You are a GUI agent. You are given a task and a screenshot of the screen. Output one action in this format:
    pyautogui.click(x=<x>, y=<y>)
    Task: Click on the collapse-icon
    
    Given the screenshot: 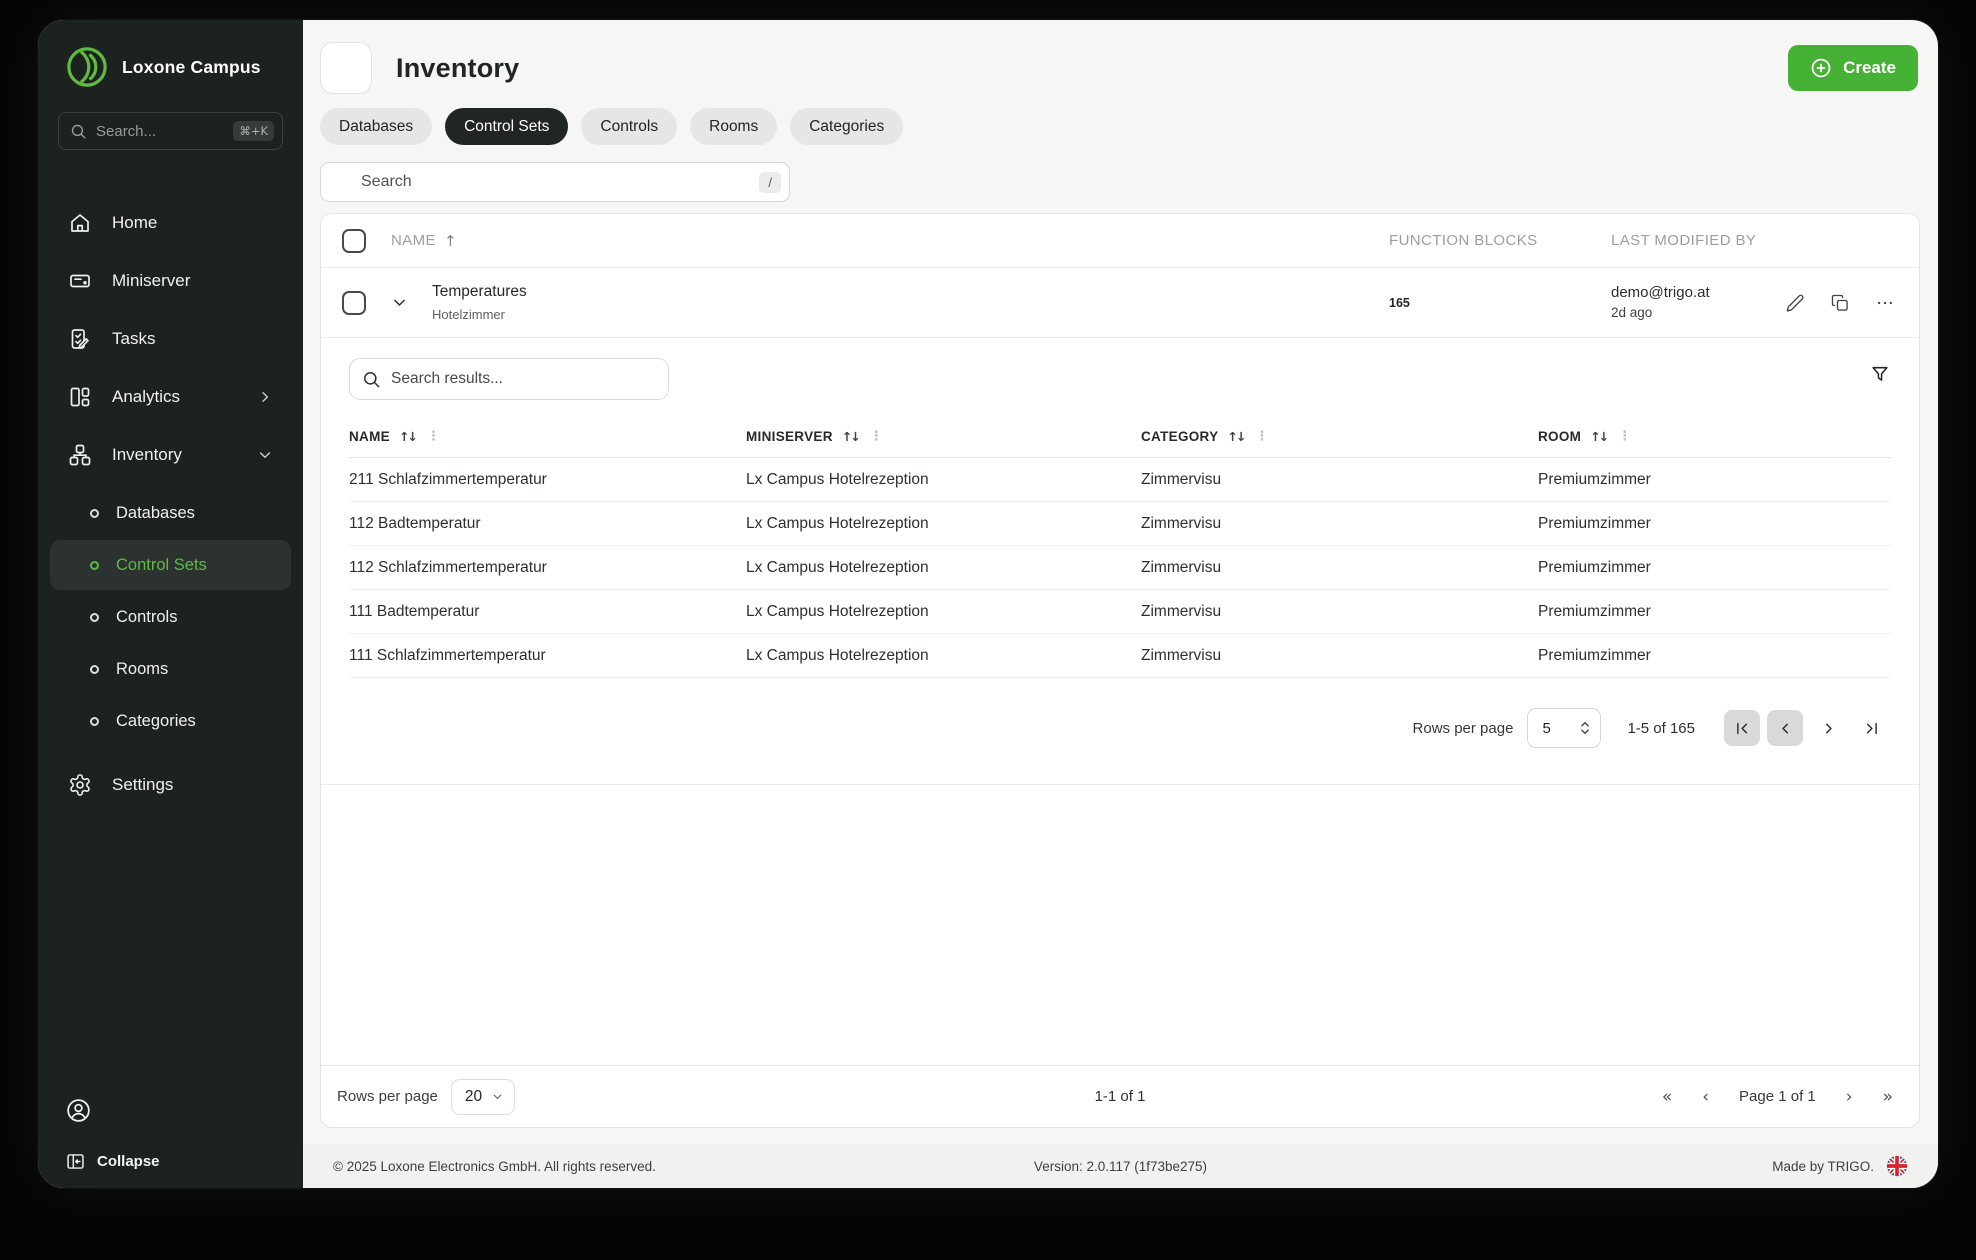 What is the action you would take?
    pyautogui.click(x=75, y=1161)
    